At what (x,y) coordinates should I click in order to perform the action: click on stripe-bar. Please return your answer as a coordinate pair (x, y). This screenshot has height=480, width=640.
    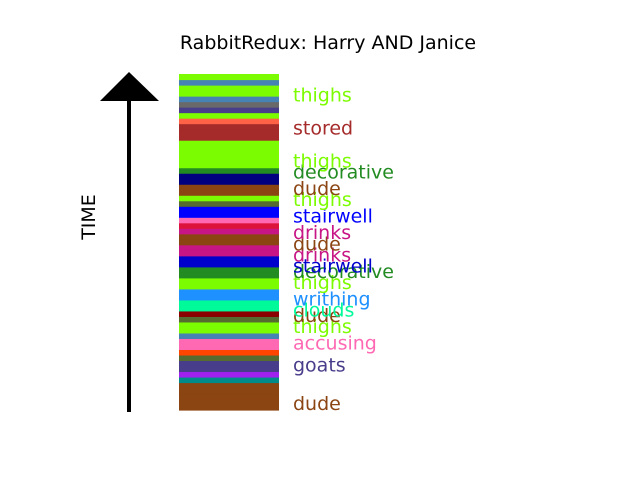
    Looking at the image, I should click on (229, 242).